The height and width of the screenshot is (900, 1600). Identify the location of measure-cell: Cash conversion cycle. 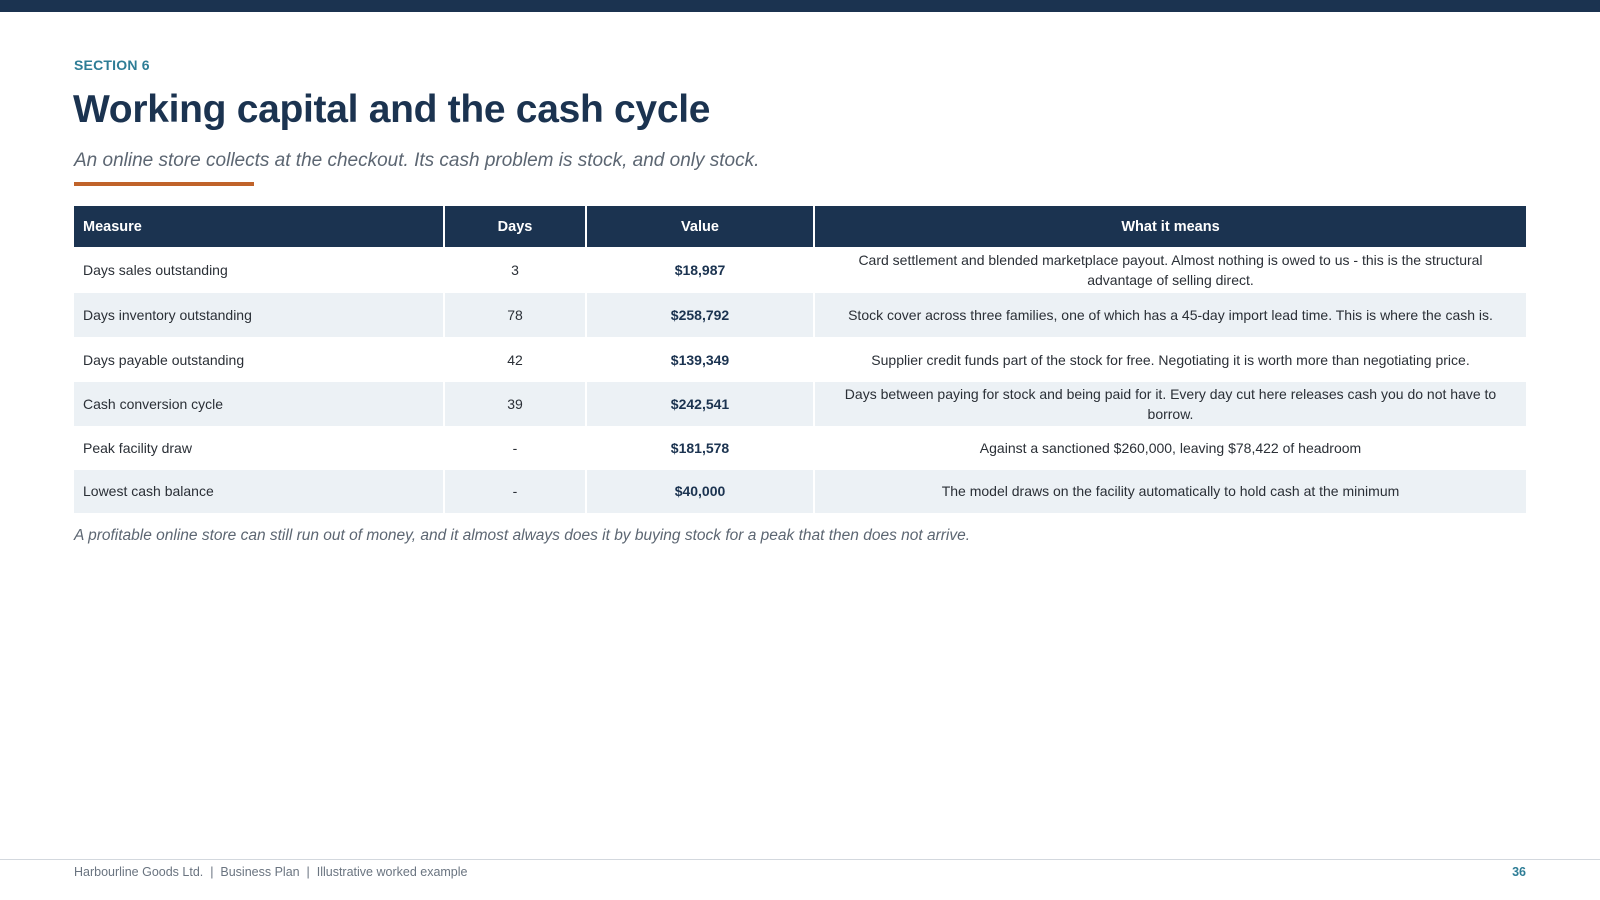
(259, 404).